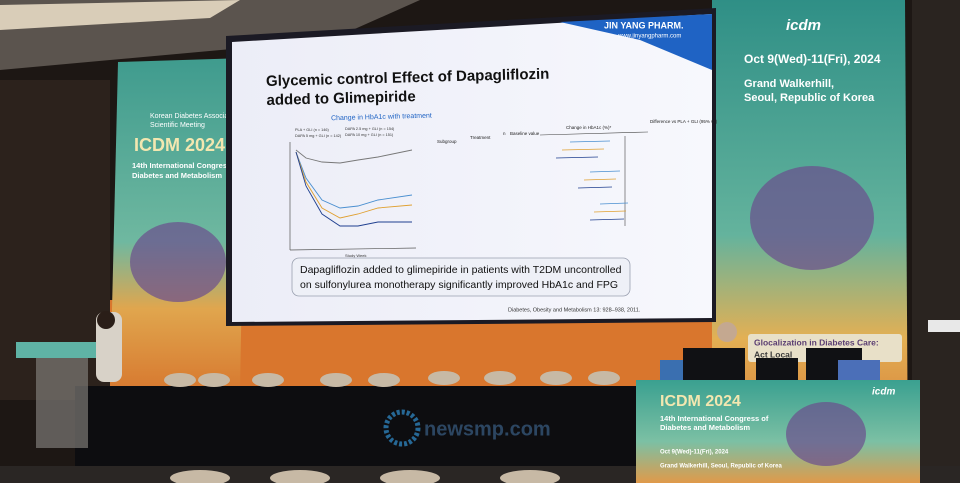  What do you see at coordinates (461, 277) in the screenshot?
I see `caption-box` at bounding box center [461, 277].